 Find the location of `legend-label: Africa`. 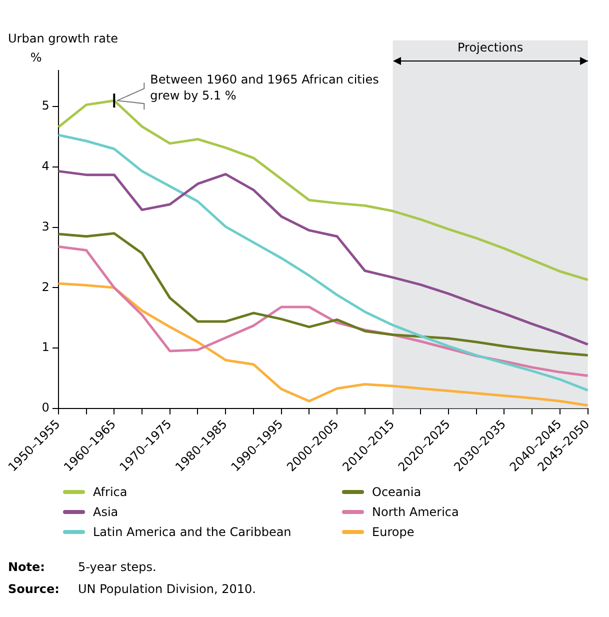

legend-label: Africa is located at coordinates (110, 492).